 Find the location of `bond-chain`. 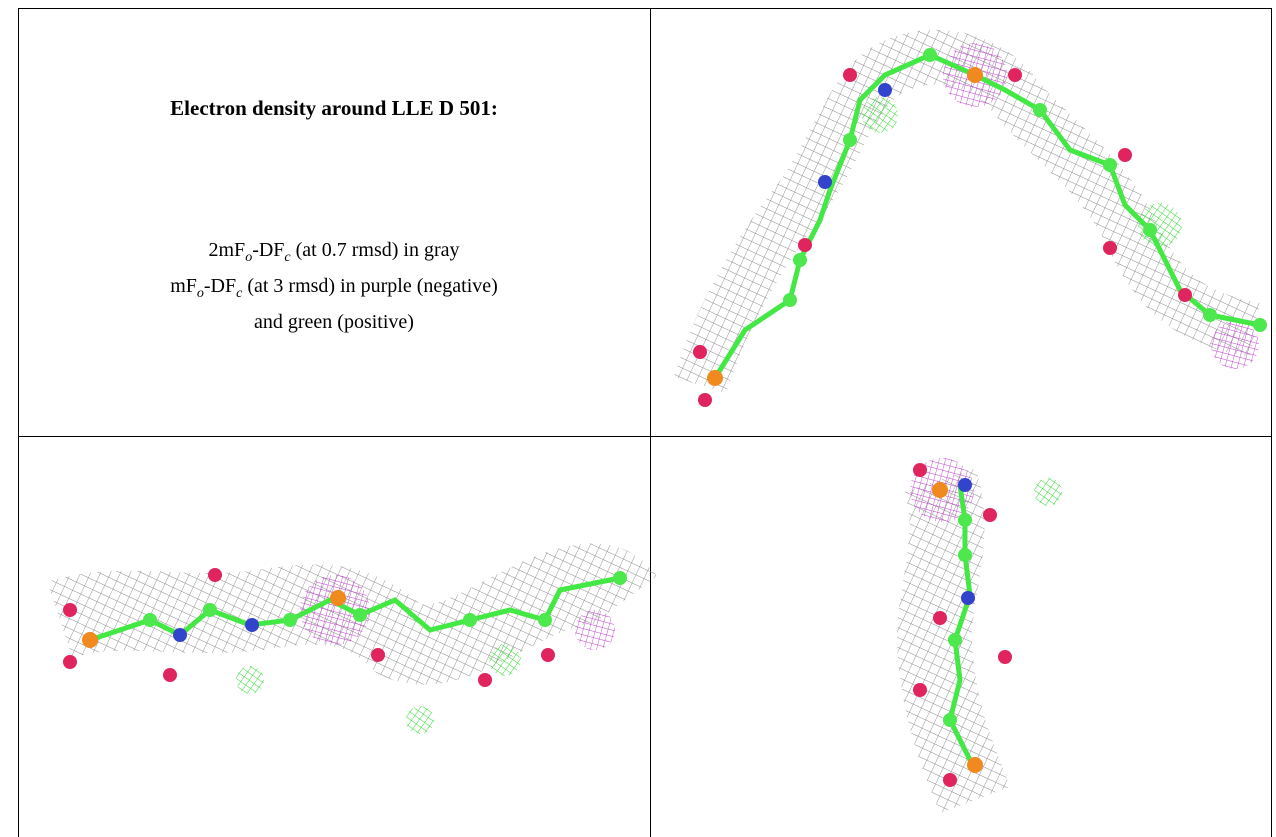

bond-chain is located at coordinates (355, 609).